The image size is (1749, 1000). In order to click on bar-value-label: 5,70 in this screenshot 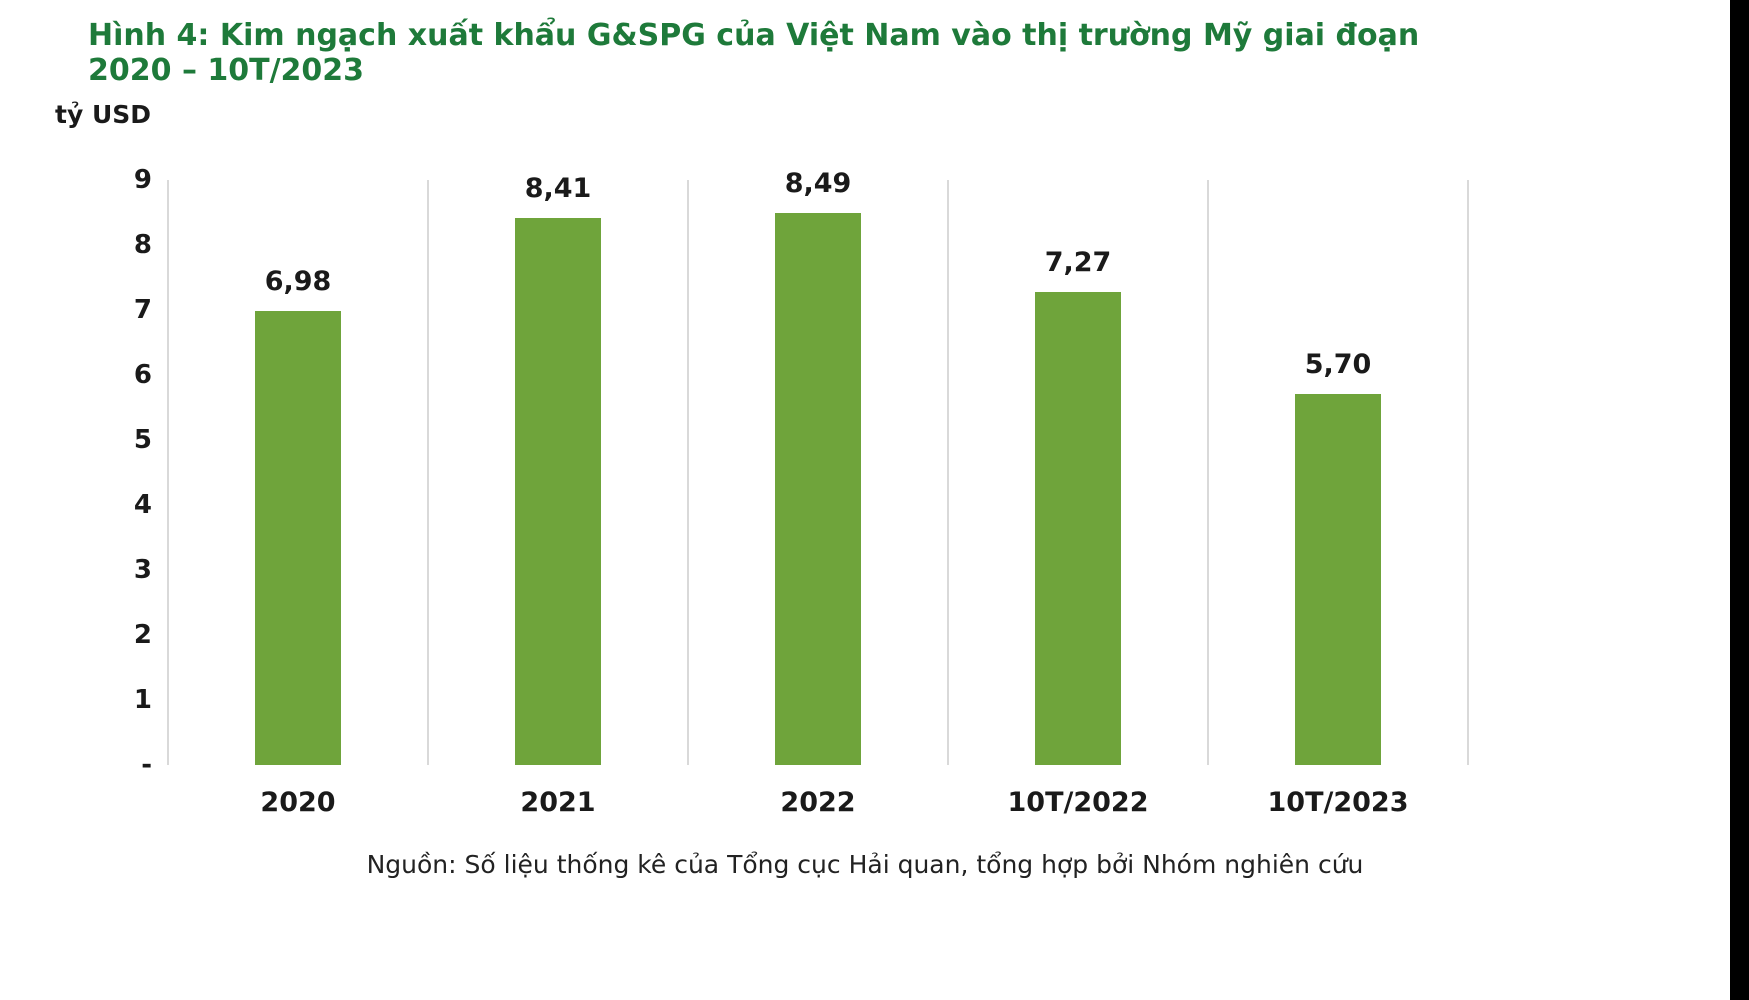, I will do `click(1338, 364)`.